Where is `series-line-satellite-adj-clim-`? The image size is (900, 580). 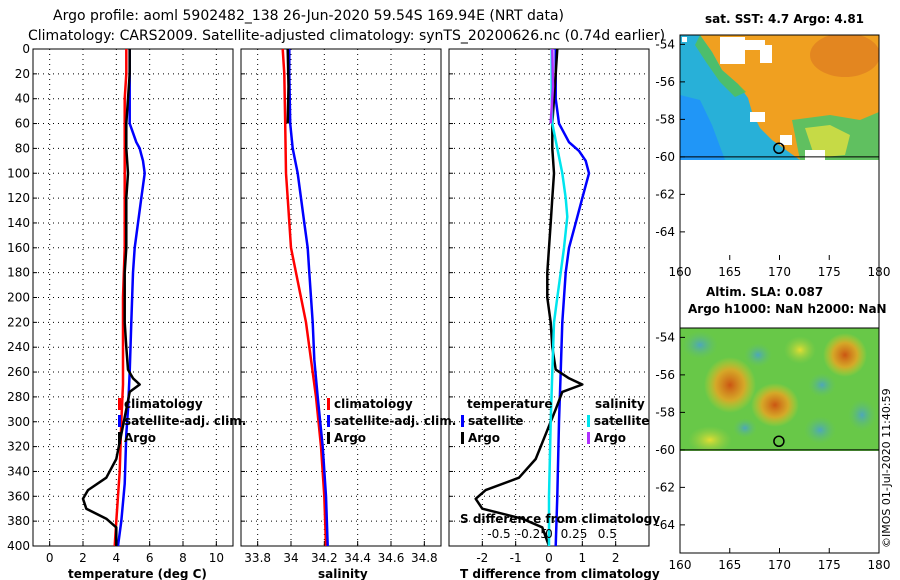
series-line-satellite-adj-clim- is located at coordinates (131, 298).